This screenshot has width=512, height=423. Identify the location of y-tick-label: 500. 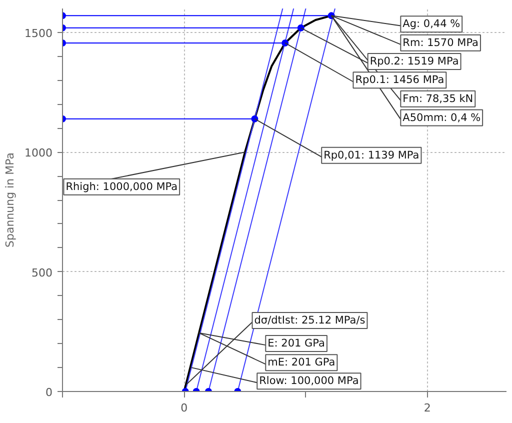
(42, 273).